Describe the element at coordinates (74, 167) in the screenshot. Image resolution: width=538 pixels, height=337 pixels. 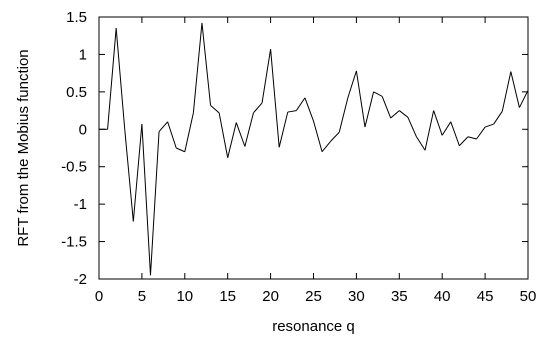
I see `y-tick-label: -0.5` at that location.